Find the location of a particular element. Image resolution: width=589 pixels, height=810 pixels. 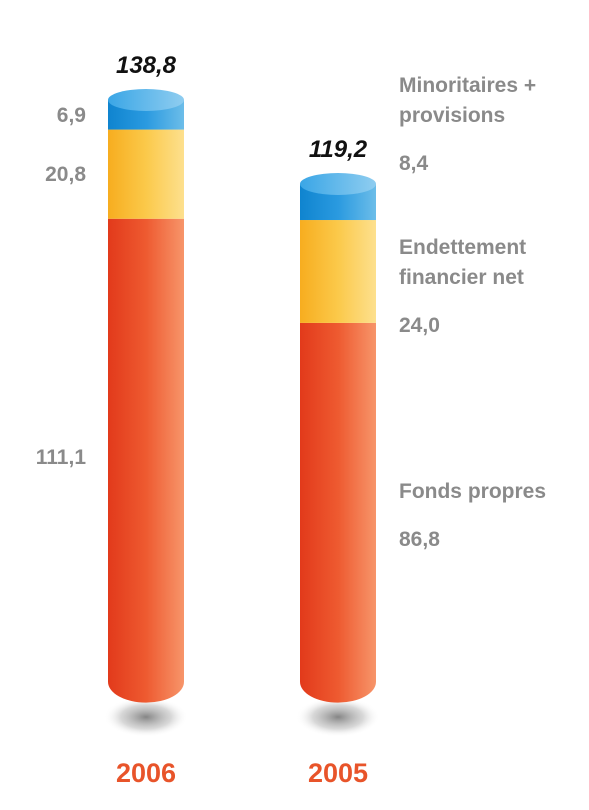

legend-label-fonds-propres: Fonds propres is located at coordinates (472, 491).